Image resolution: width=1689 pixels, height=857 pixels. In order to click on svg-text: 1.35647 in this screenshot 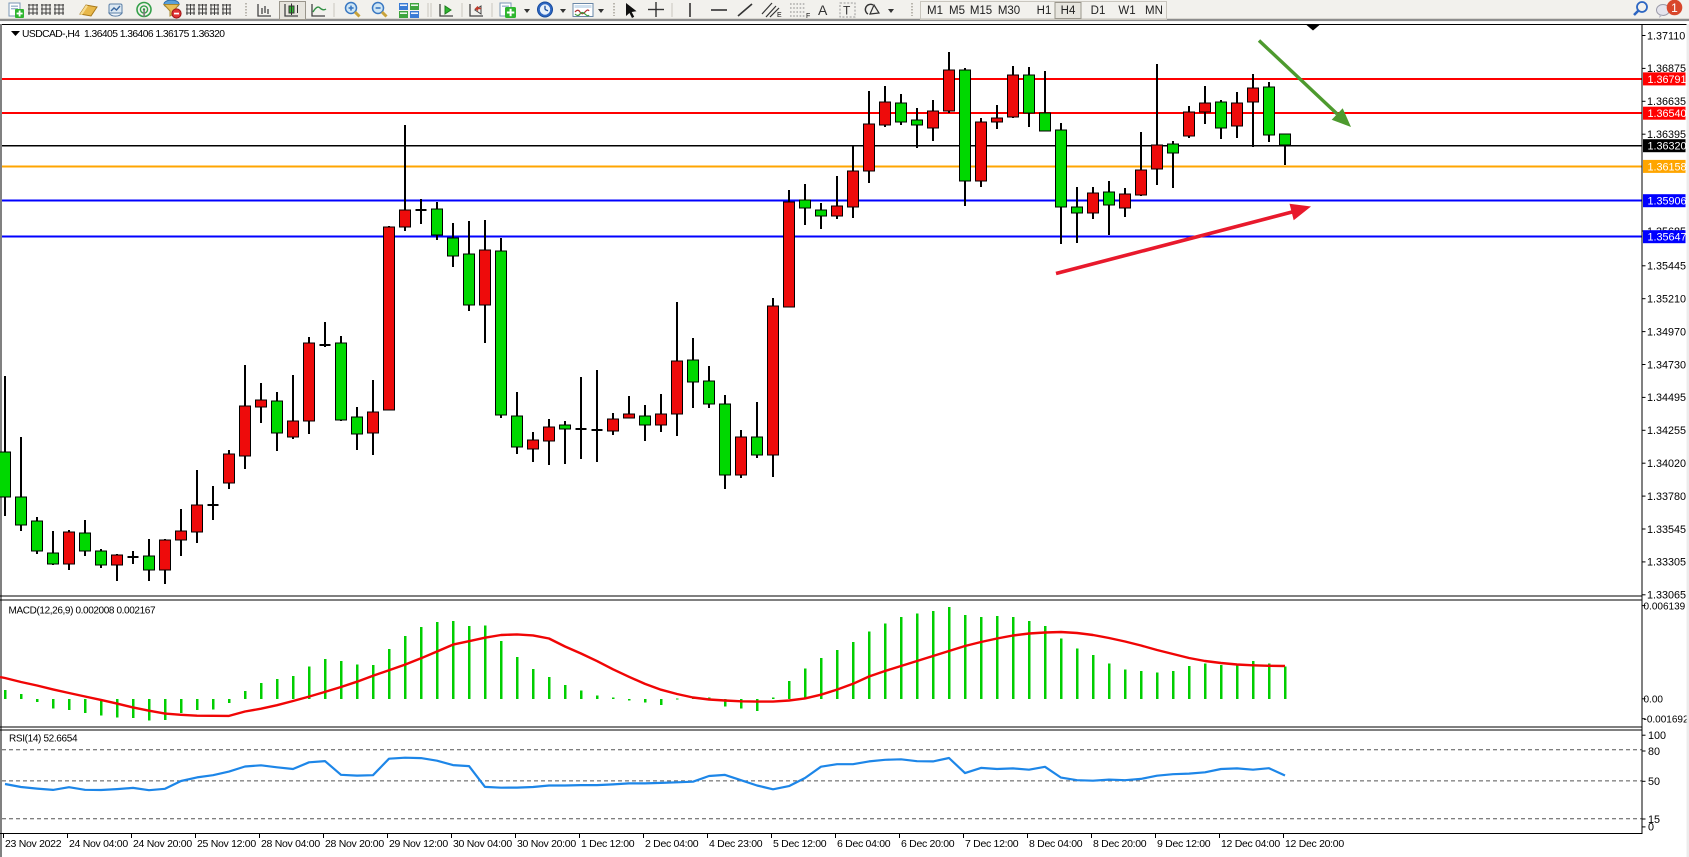, I will do `click(1667, 238)`.